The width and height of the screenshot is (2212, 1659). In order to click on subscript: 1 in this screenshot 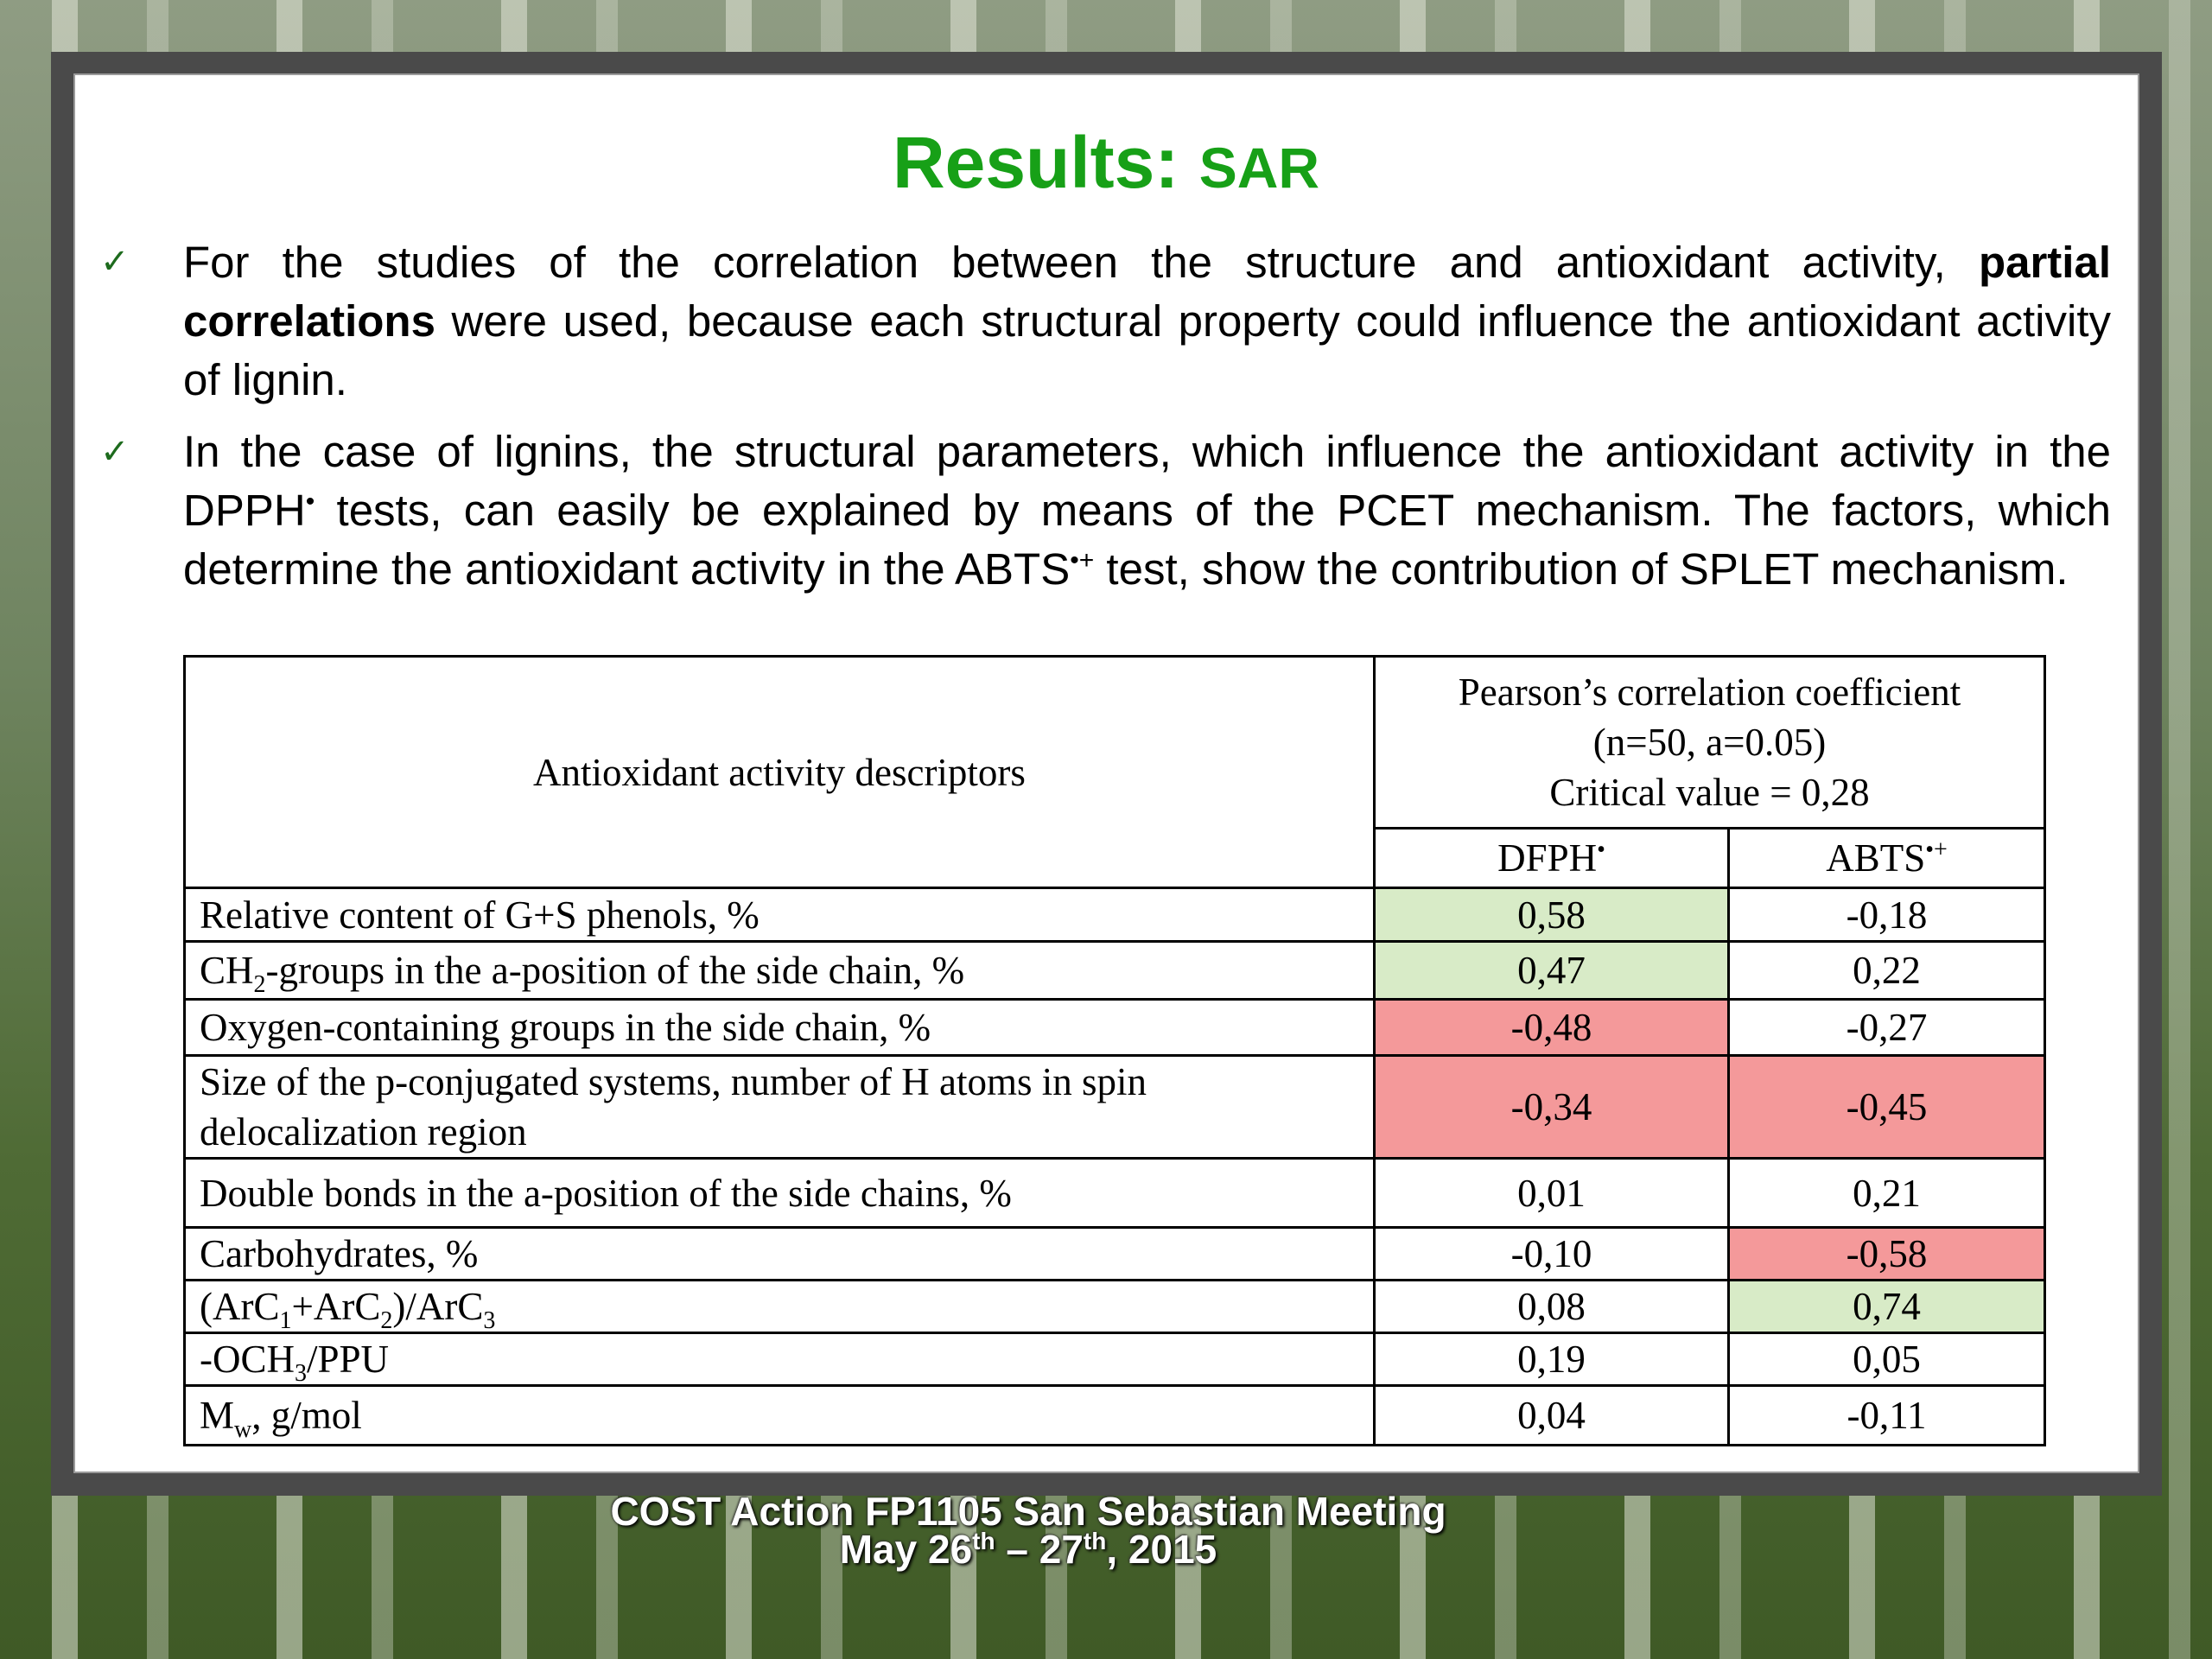, I will do `click(285, 1320)`.